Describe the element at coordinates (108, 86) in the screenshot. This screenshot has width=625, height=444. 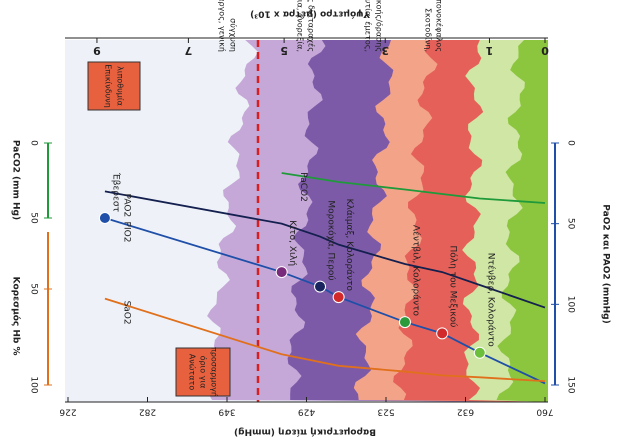
I see `box-text: Επικίνδυνη` at that location.